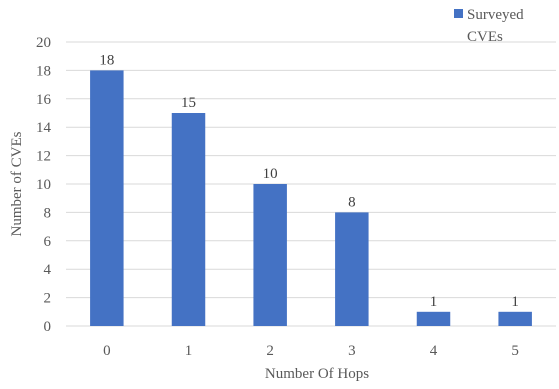  Describe the element at coordinates (43, 157) in the screenshot. I see `y-tick-label: 12` at that location.